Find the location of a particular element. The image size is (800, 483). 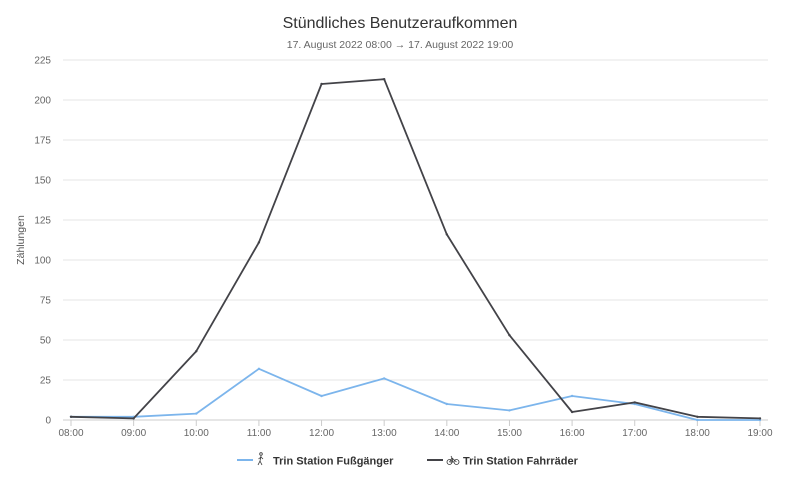

legend-label: Trin Station Fußgänger is located at coordinates (333, 462).